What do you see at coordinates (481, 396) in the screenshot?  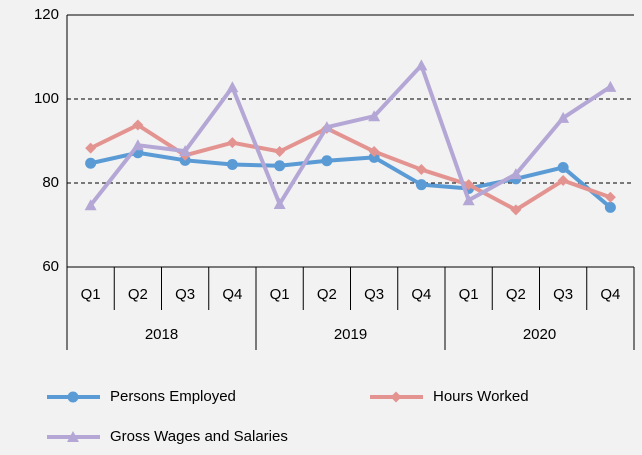 I see `legend-label: Hours Worked` at bounding box center [481, 396].